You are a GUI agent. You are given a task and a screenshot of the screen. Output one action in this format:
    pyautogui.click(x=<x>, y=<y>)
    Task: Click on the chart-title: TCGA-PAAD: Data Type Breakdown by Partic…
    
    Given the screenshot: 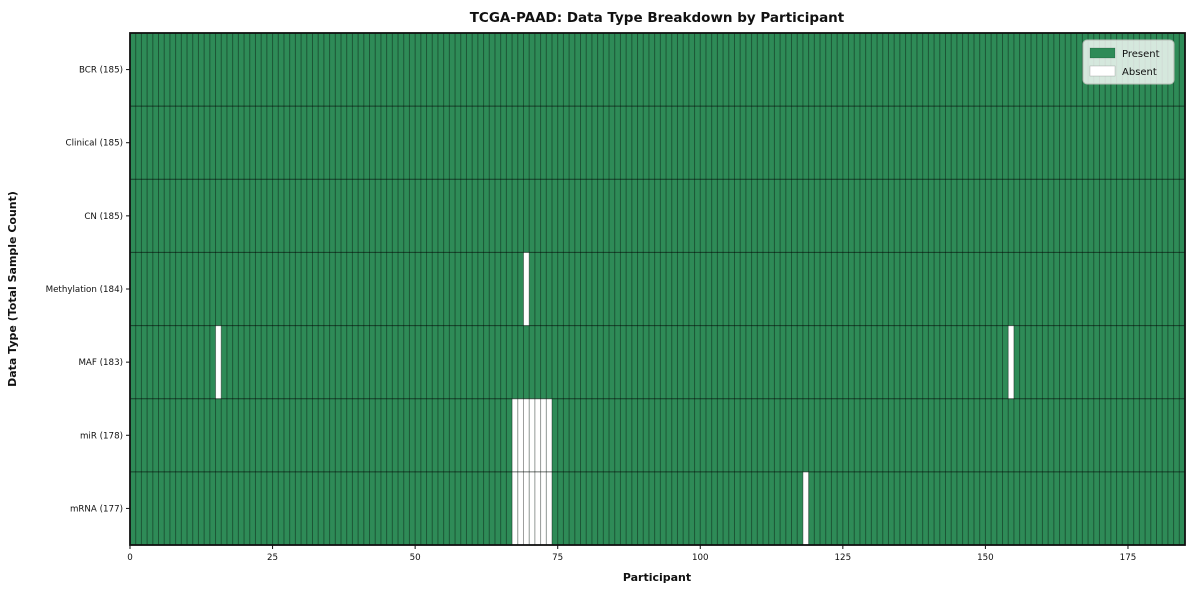 What is the action you would take?
    pyautogui.click(x=657, y=18)
    